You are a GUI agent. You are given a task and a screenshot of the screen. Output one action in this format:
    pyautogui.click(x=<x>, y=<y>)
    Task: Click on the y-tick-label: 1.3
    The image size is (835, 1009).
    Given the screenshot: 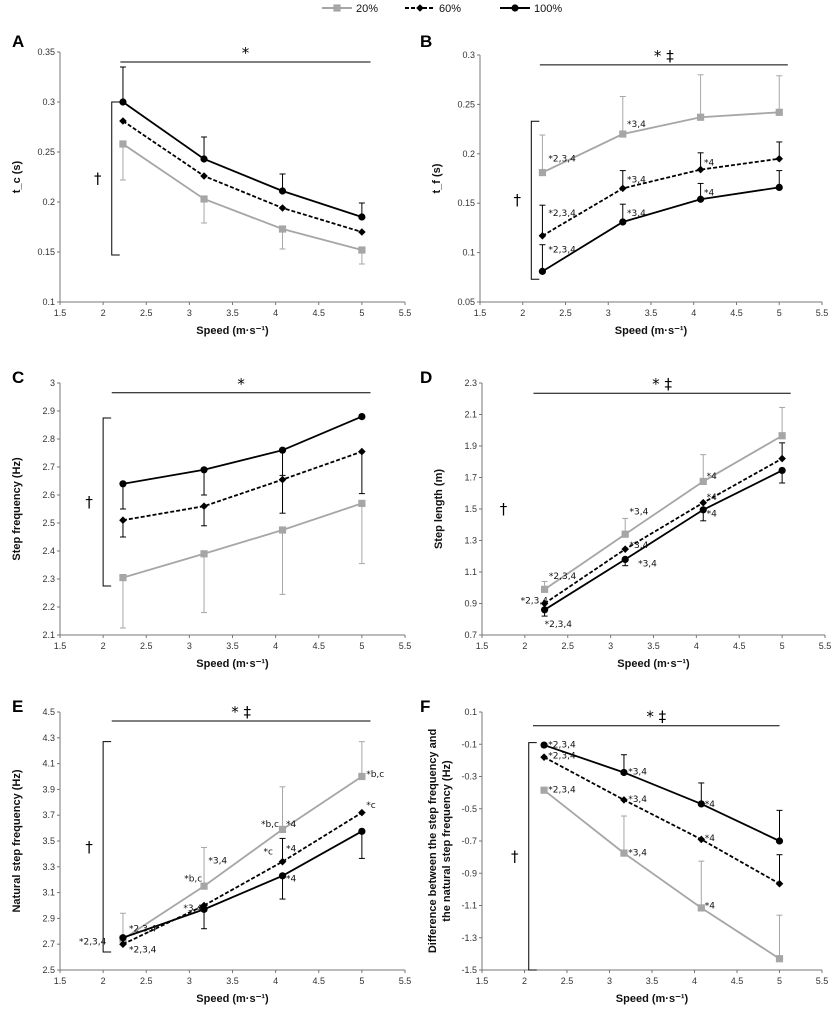 What is the action you would take?
    pyautogui.click(x=470, y=541)
    